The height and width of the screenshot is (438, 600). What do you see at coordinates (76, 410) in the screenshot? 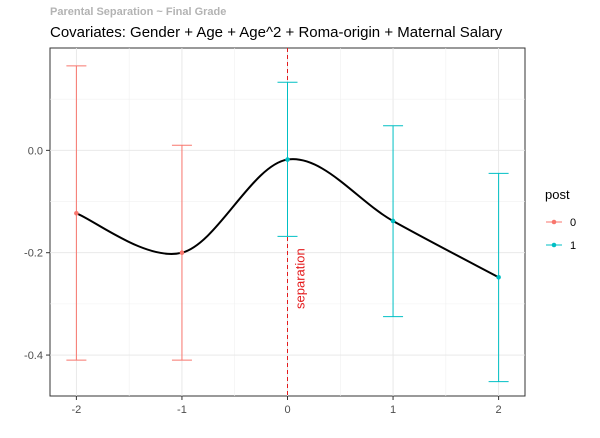
I see `x-tick-label: -2` at bounding box center [76, 410].